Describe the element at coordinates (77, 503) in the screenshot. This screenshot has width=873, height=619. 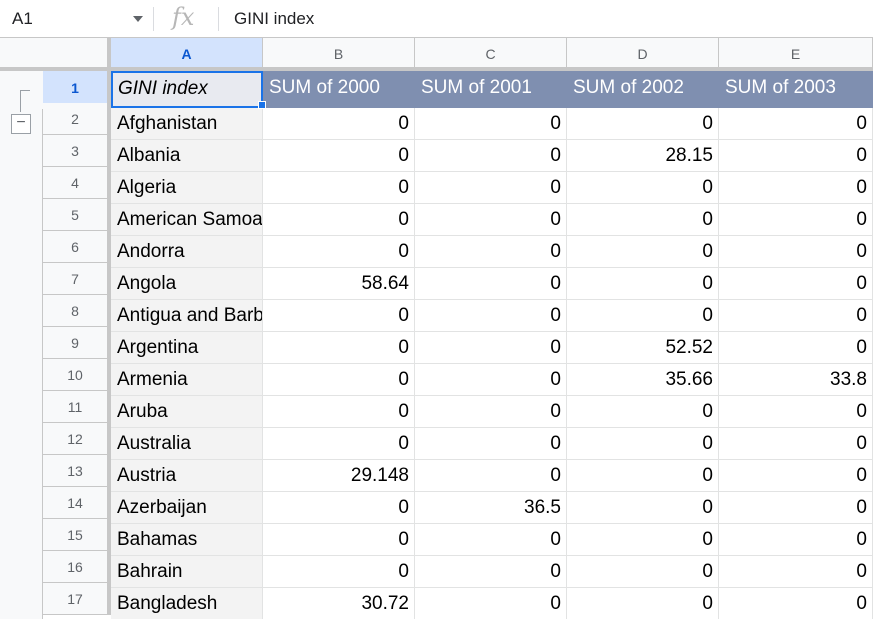
I see `row-header-14: 14` at that location.